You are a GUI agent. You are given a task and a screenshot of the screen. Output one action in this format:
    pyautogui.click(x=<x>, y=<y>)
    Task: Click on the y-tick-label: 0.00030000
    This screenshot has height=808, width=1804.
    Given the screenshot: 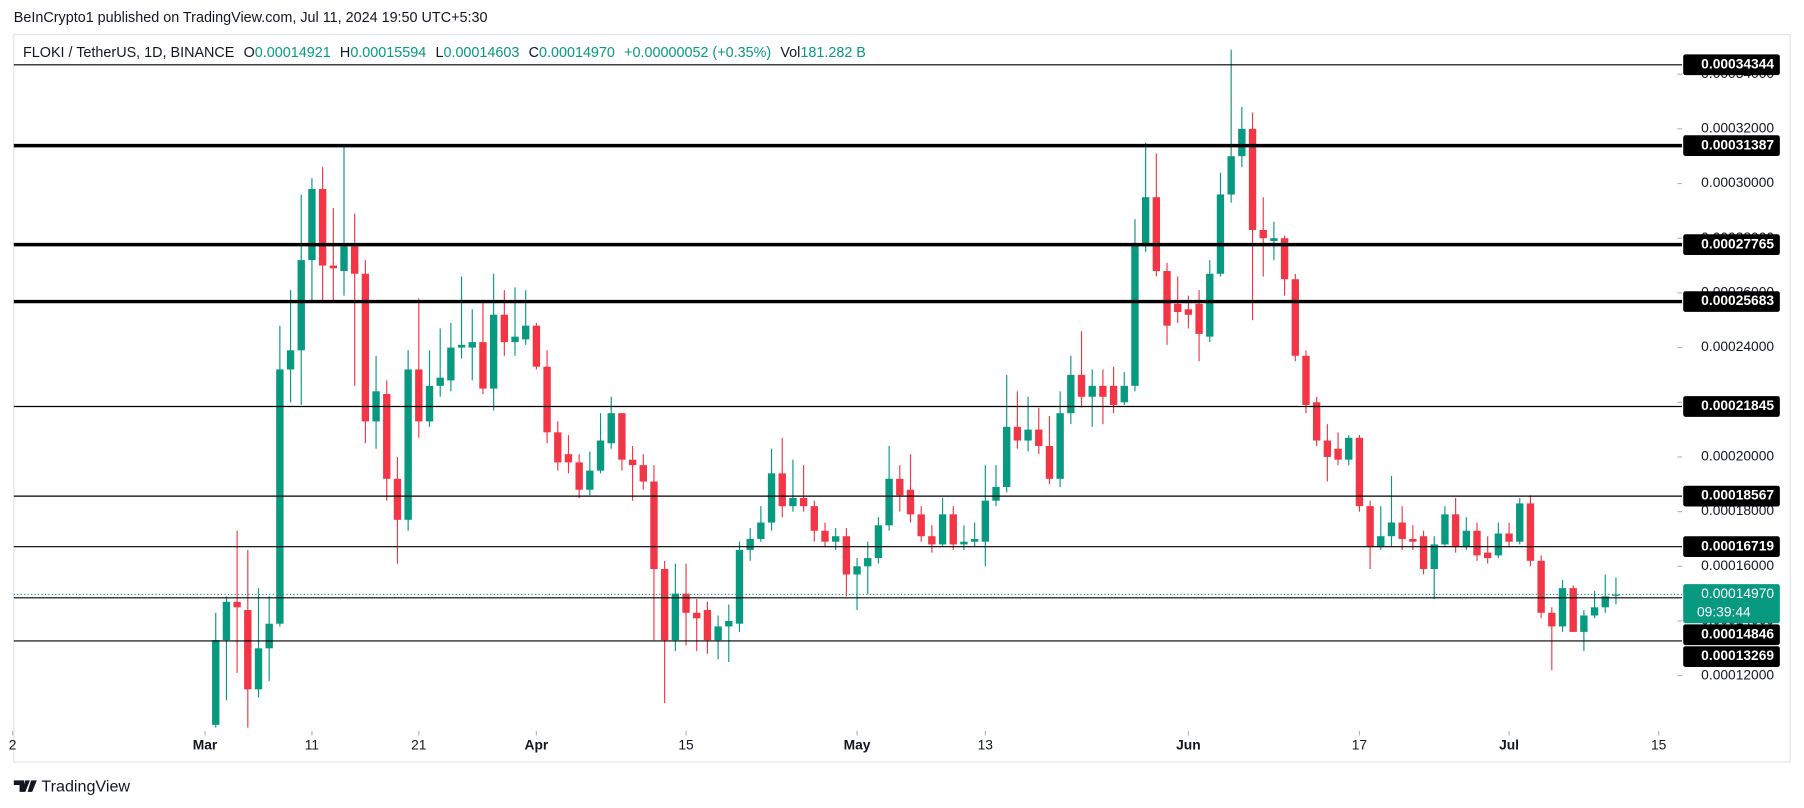 What is the action you would take?
    pyautogui.click(x=1737, y=182)
    